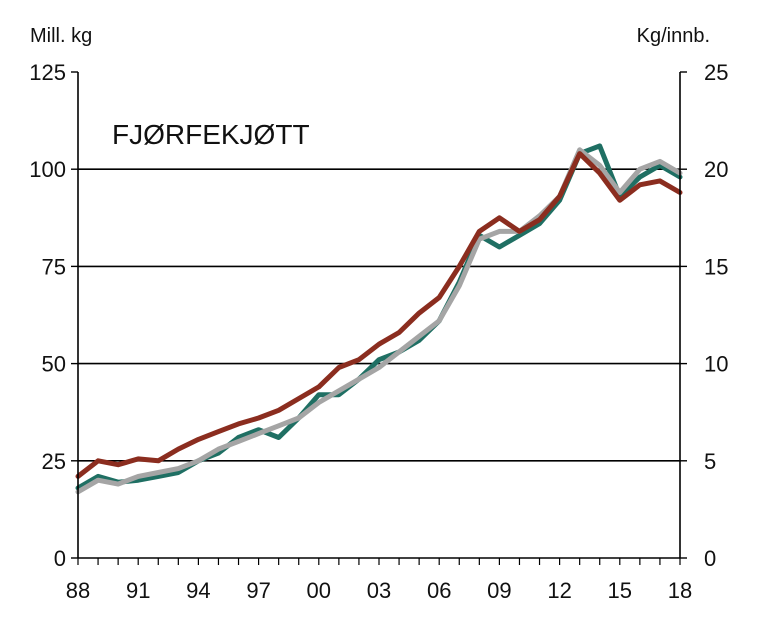 This screenshot has width=768, height=618. What do you see at coordinates (47, 169) in the screenshot?
I see `left-y-tick-label: 100` at bounding box center [47, 169].